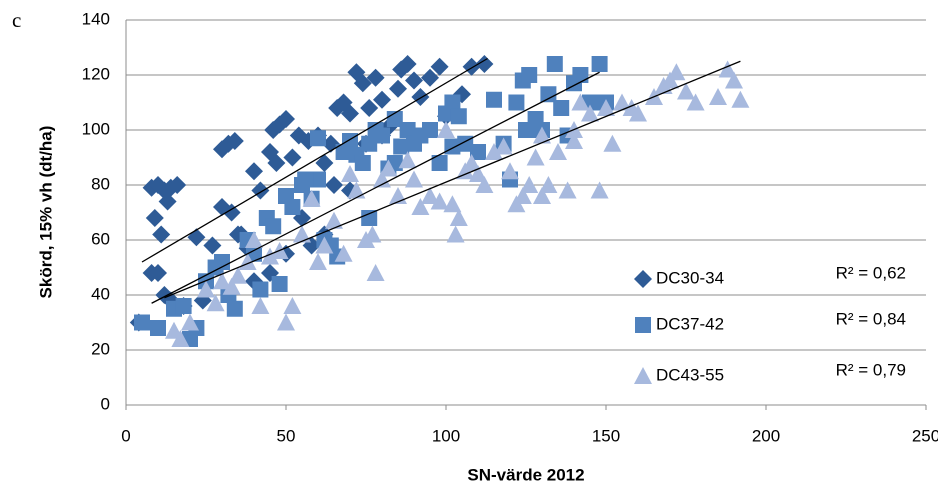 The image size is (938, 493). What do you see at coordinates (100, 238) in the screenshot?
I see `y-tick-label: 60` at bounding box center [100, 238].